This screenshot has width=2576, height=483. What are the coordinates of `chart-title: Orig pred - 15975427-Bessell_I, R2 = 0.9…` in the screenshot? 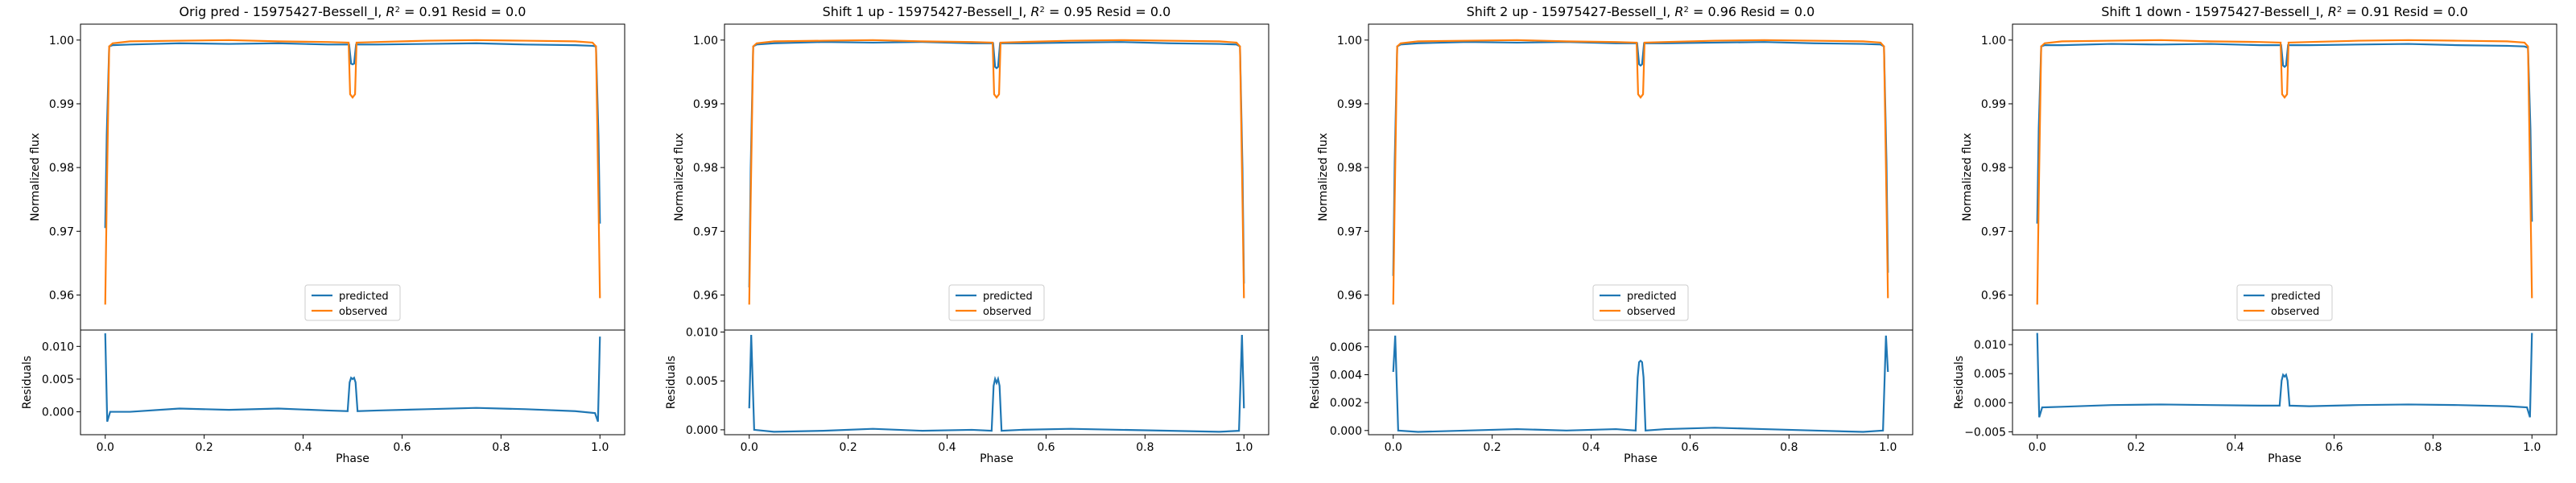 It's located at (353, 12).